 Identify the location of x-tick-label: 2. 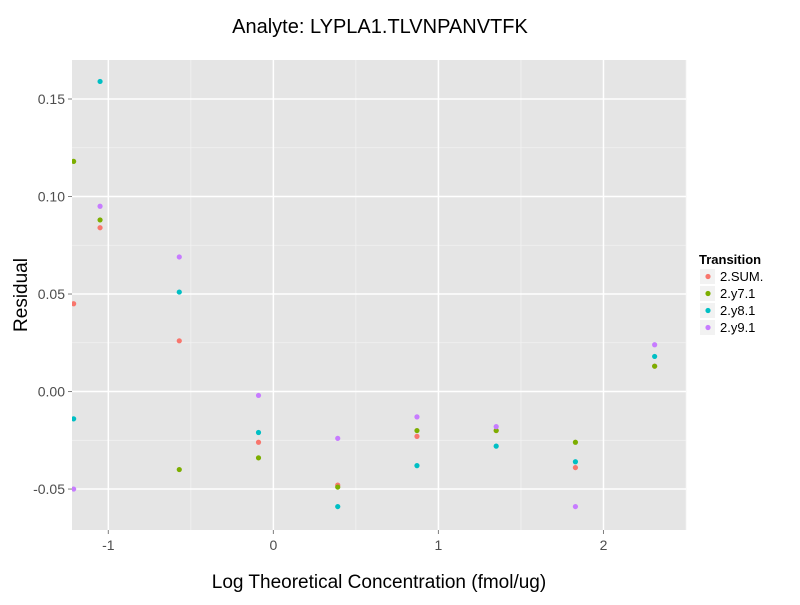
(604, 545).